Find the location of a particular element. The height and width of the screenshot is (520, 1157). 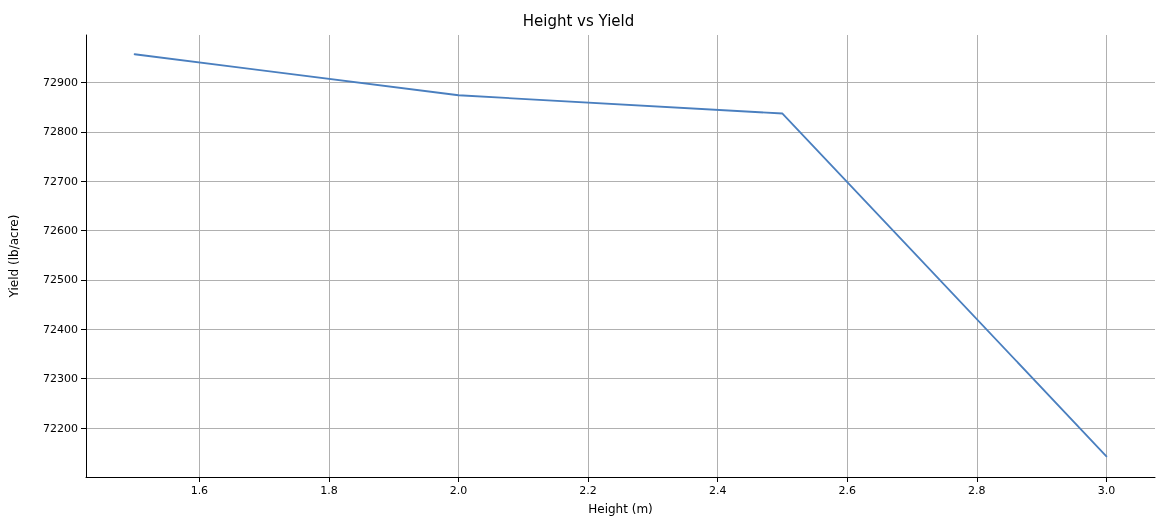

x-tick-label: 1.6 is located at coordinates (199, 490).